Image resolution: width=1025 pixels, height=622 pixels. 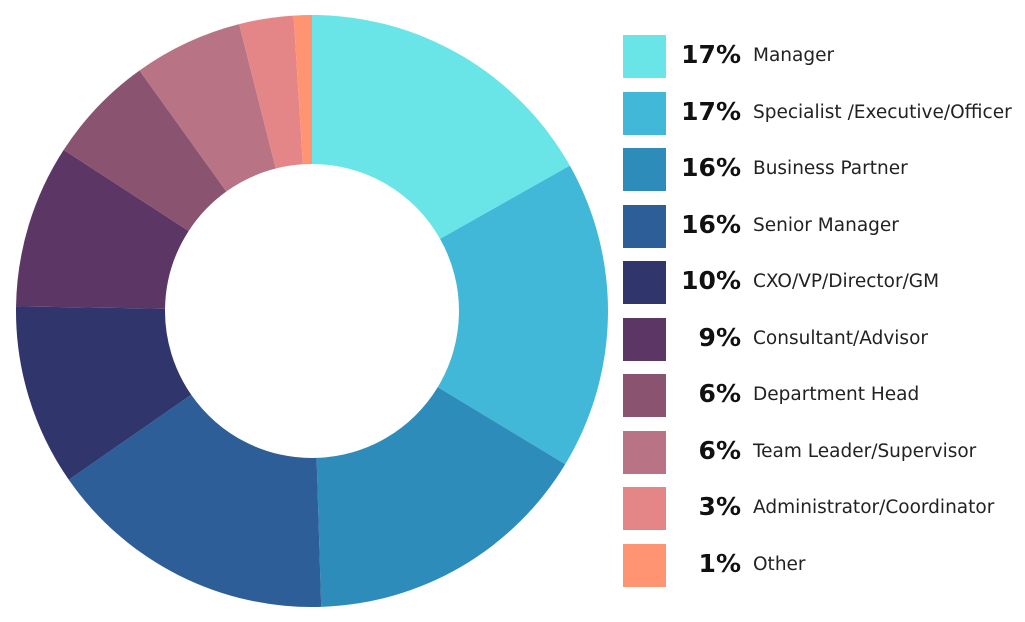 What do you see at coordinates (779, 564) in the screenshot?
I see `legend-label: Other` at bounding box center [779, 564].